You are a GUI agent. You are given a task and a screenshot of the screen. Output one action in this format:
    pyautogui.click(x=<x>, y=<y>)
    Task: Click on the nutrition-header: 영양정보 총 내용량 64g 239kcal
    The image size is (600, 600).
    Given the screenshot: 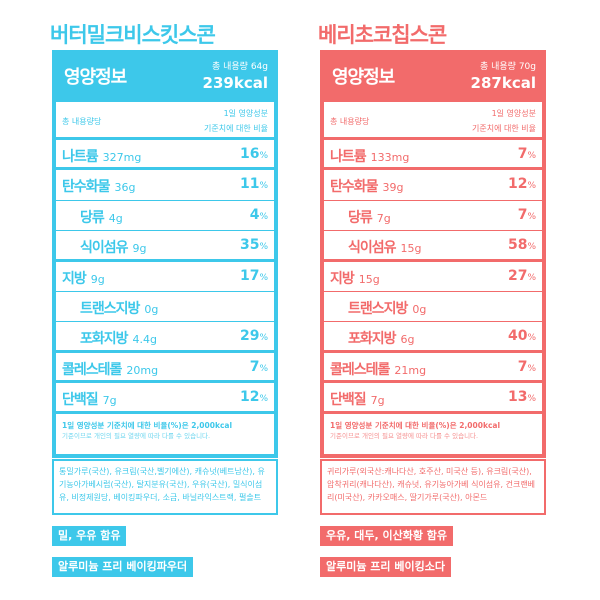 What is the action you would take?
    pyautogui.click(x=165, y=78)
    